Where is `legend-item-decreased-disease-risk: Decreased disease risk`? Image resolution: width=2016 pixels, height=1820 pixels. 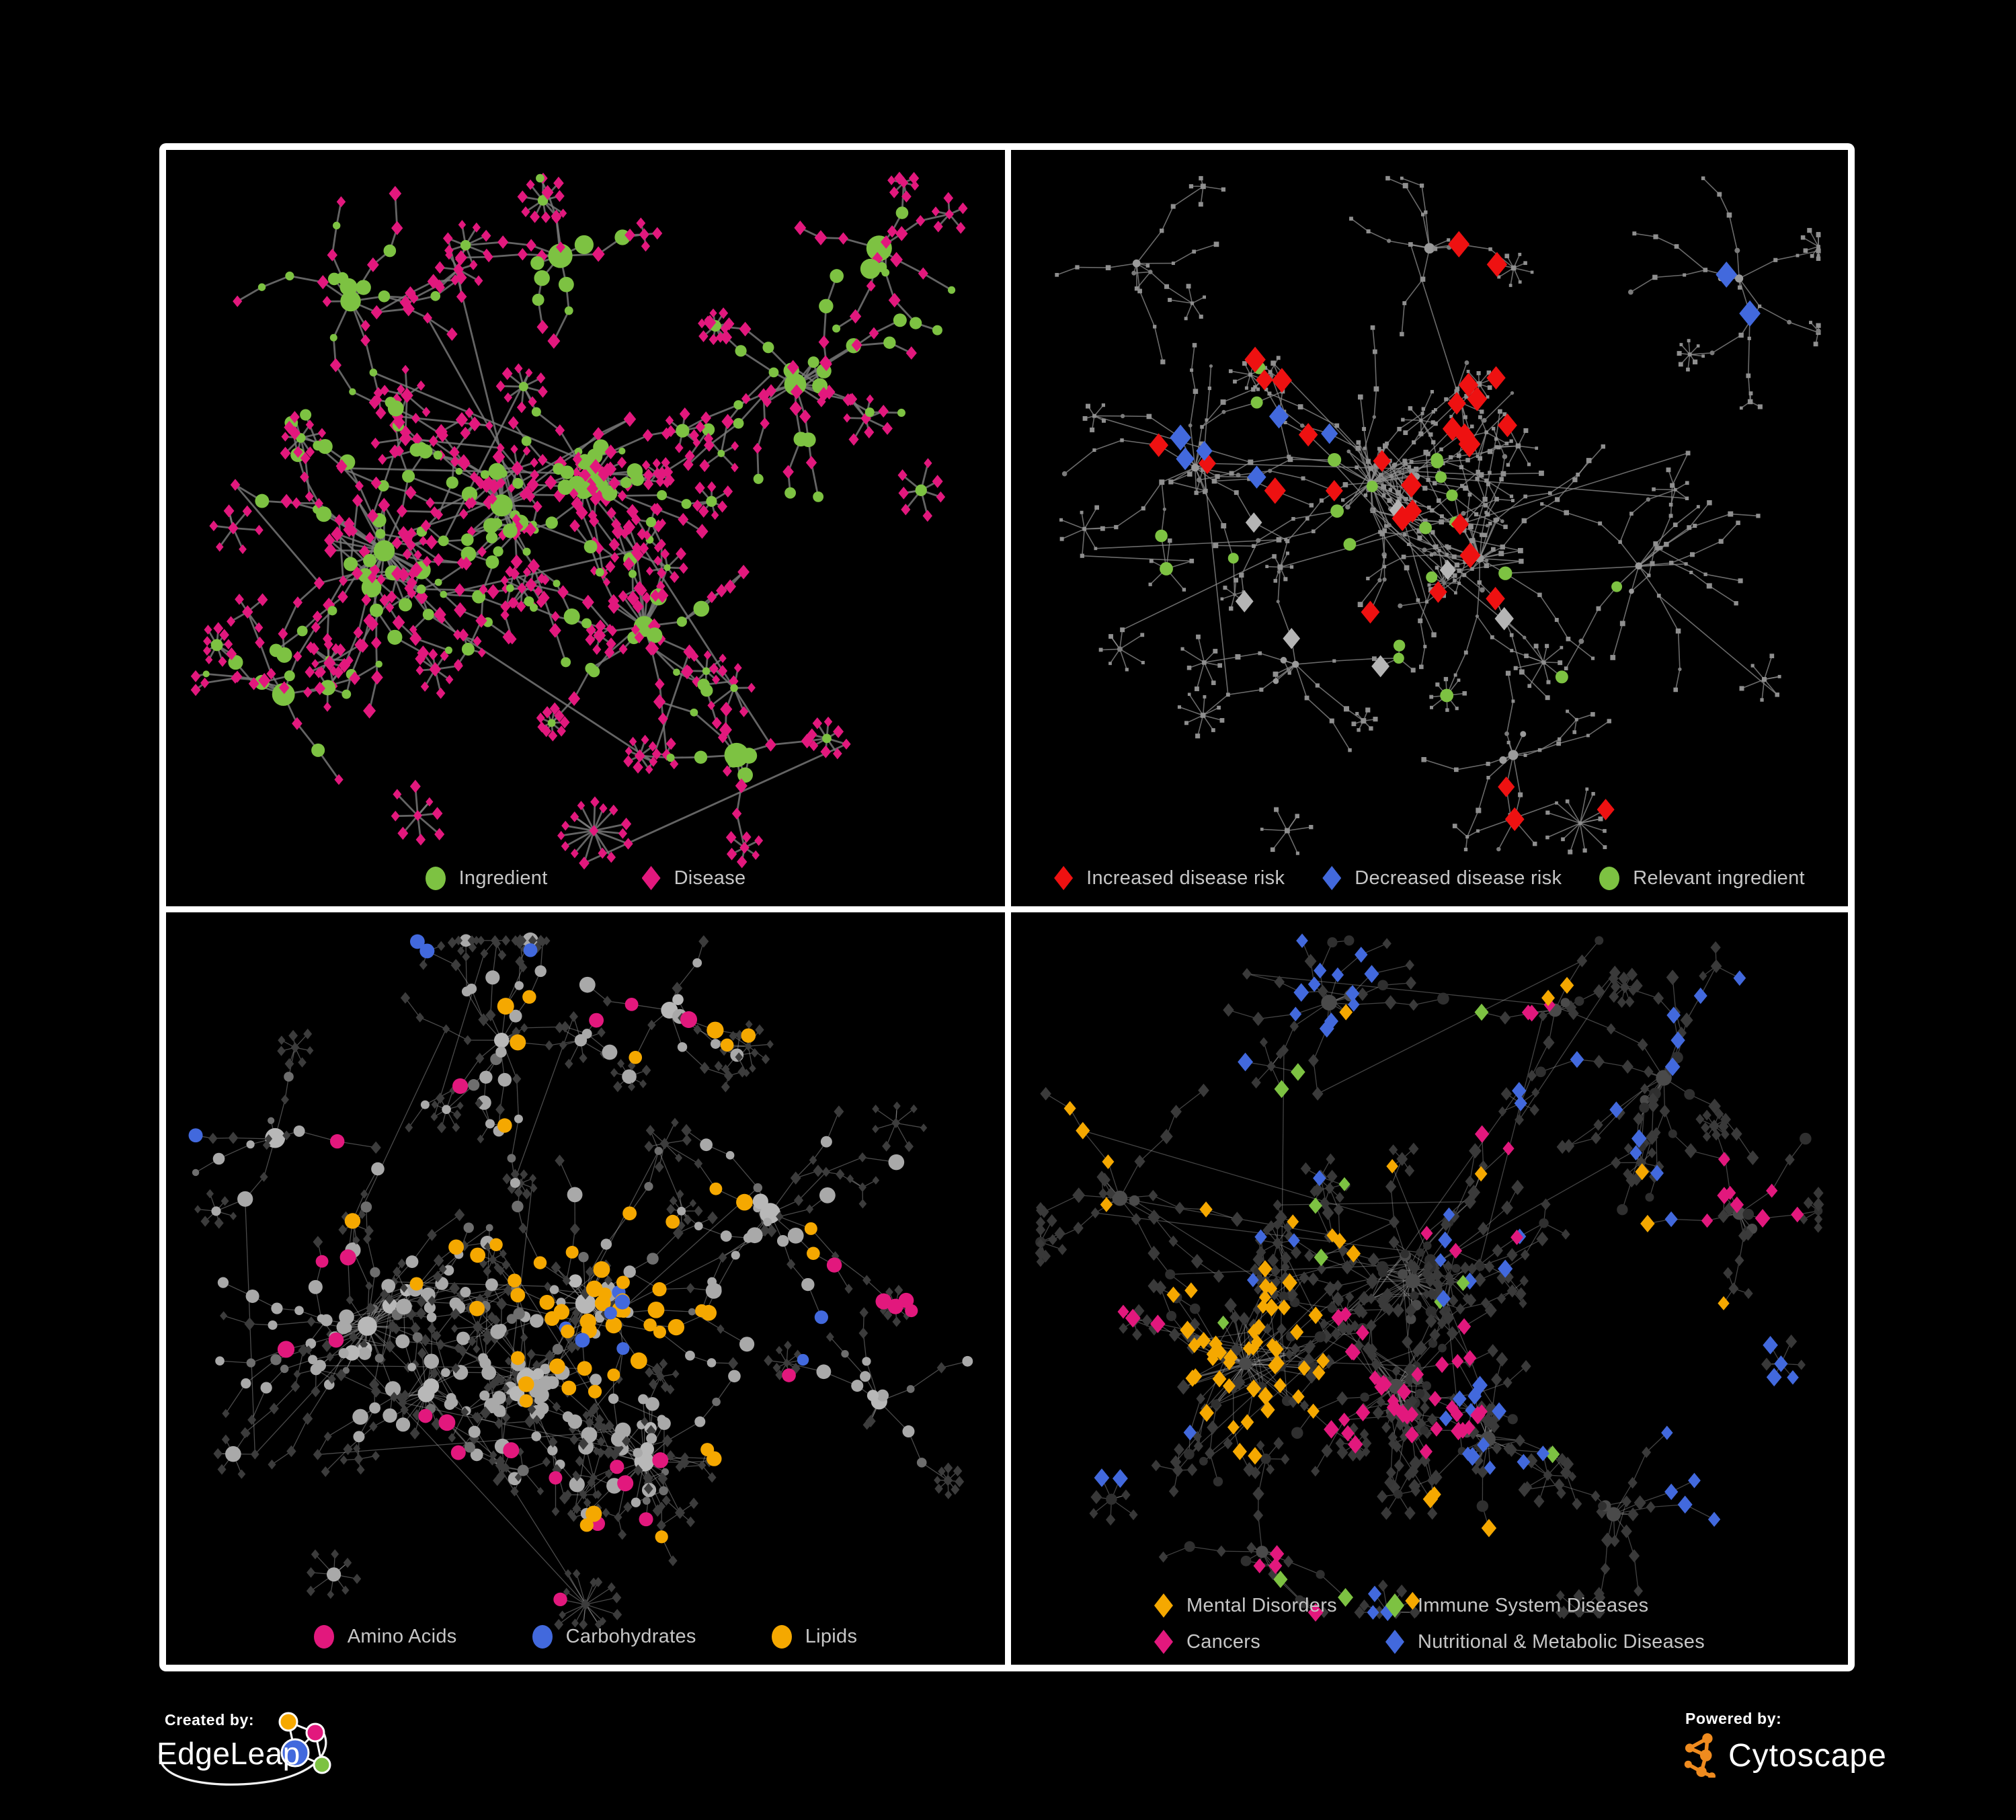
legend-item-decreased-disease-risk: Decreased disease risk is located at coordinates (1442, 878).